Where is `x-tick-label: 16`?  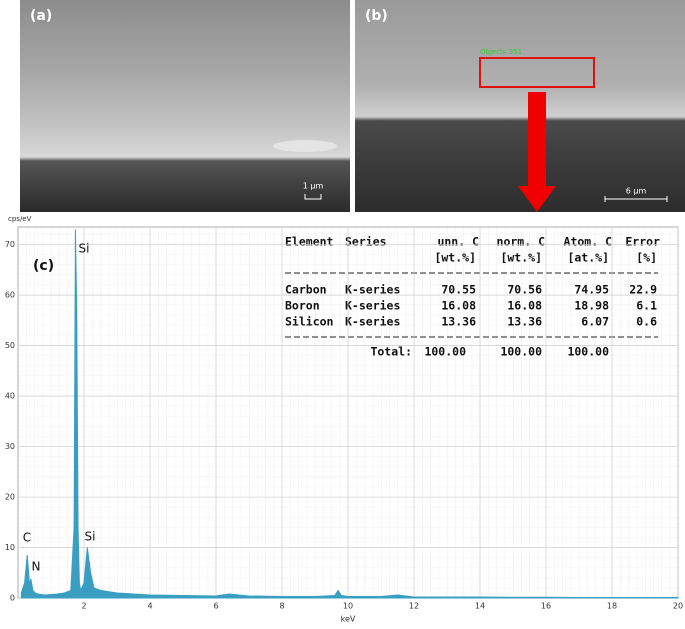 x-tick-label: 16 is located at coordinates (546, 606).